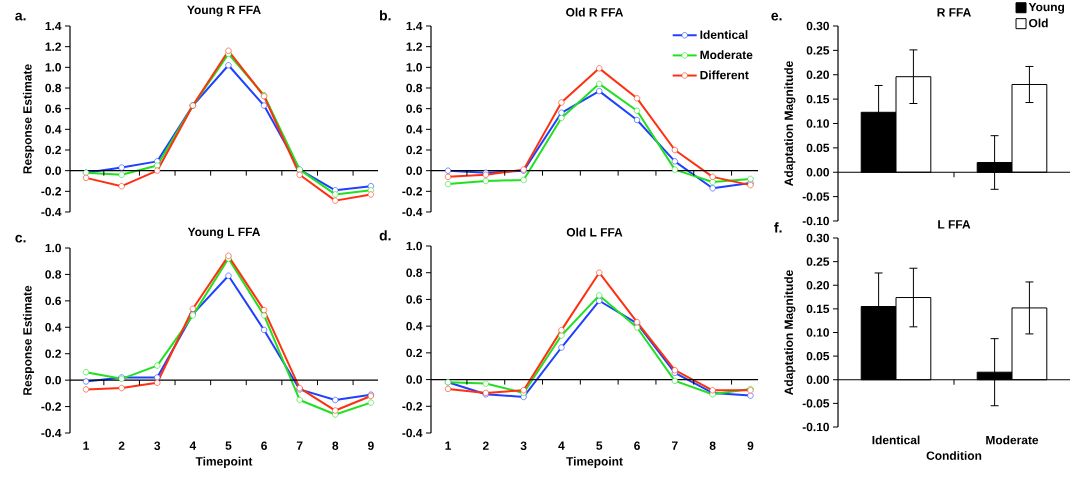 The image size is (1076, 487). I want to click on chart-title: R FFA, so click(954, 12).